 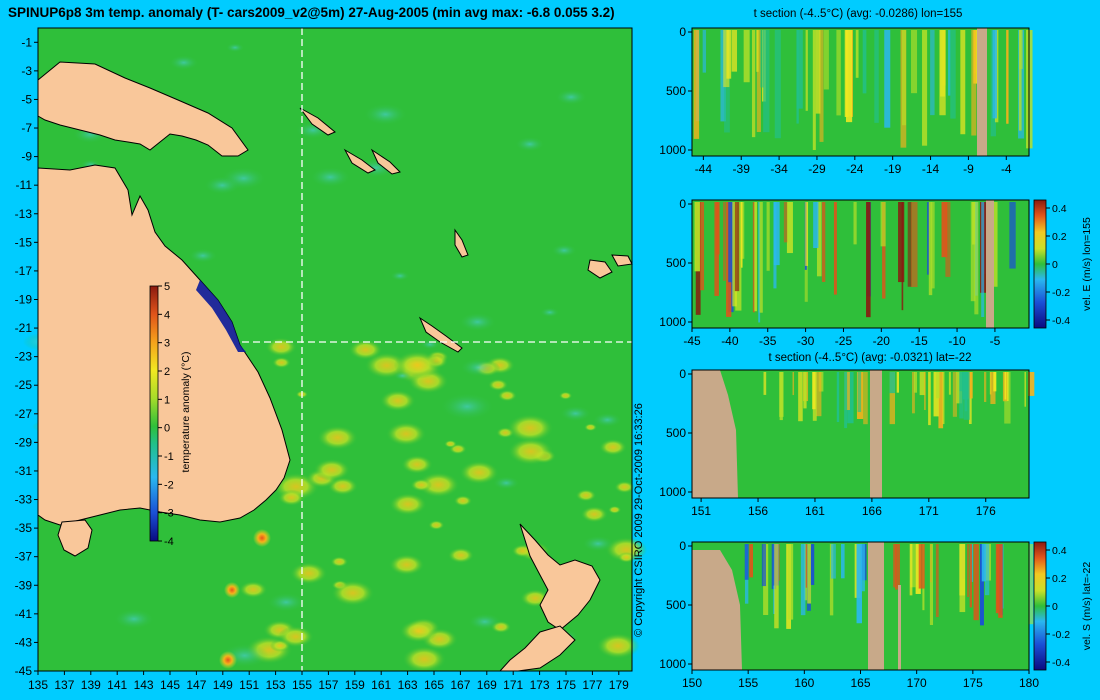 I want to click on section-1-land, so click(x=982, y=92).